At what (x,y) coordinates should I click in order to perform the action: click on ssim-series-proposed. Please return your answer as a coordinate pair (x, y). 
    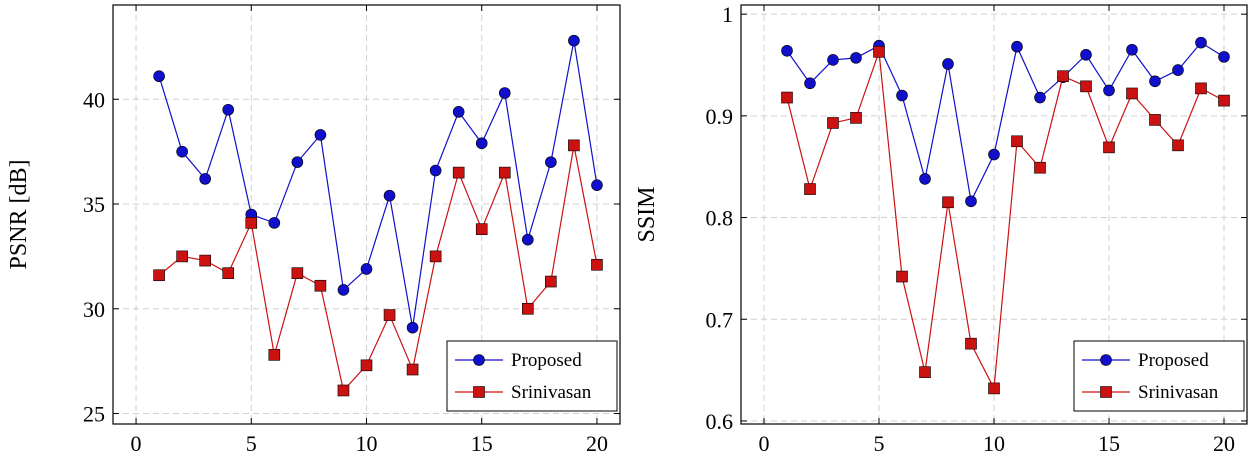
    Looking at the image, I should click on (1005, 122).